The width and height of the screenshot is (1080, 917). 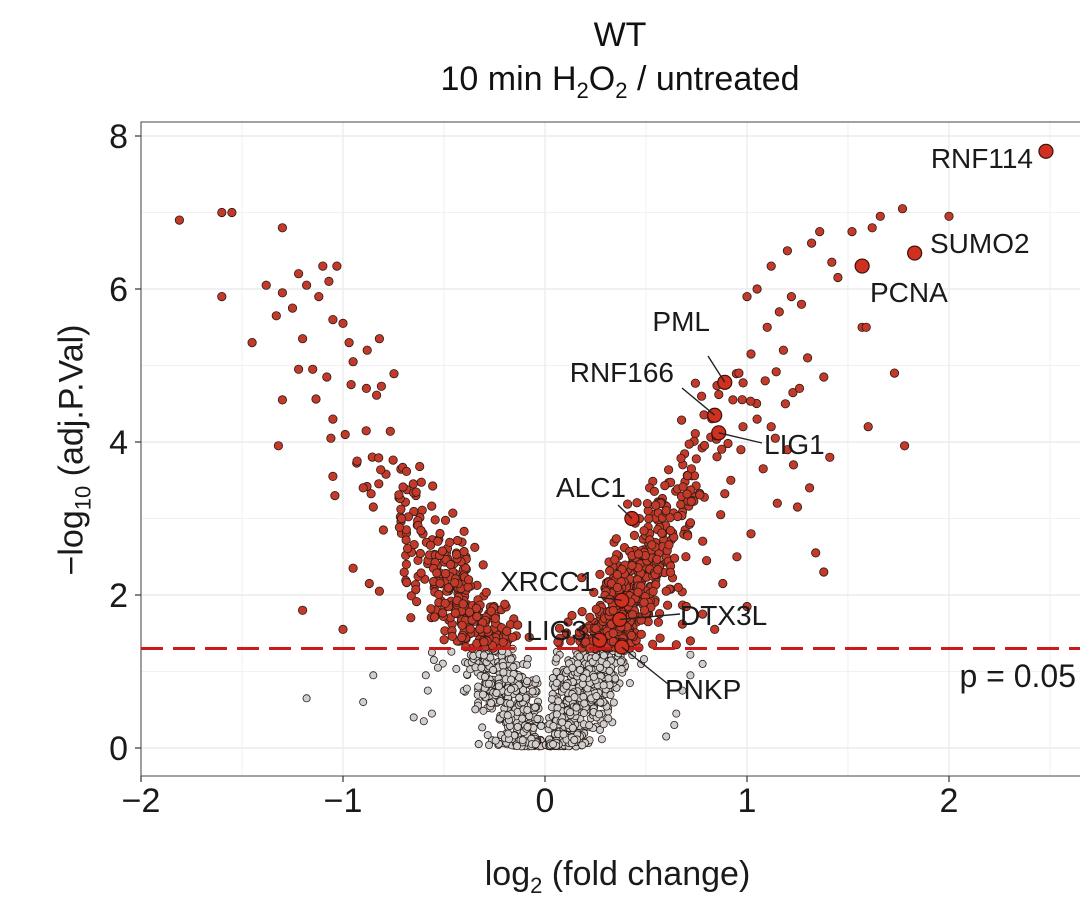 I want to click on y-axis-ticks: 0 2 4 6 8, so click(x=125, y=443).